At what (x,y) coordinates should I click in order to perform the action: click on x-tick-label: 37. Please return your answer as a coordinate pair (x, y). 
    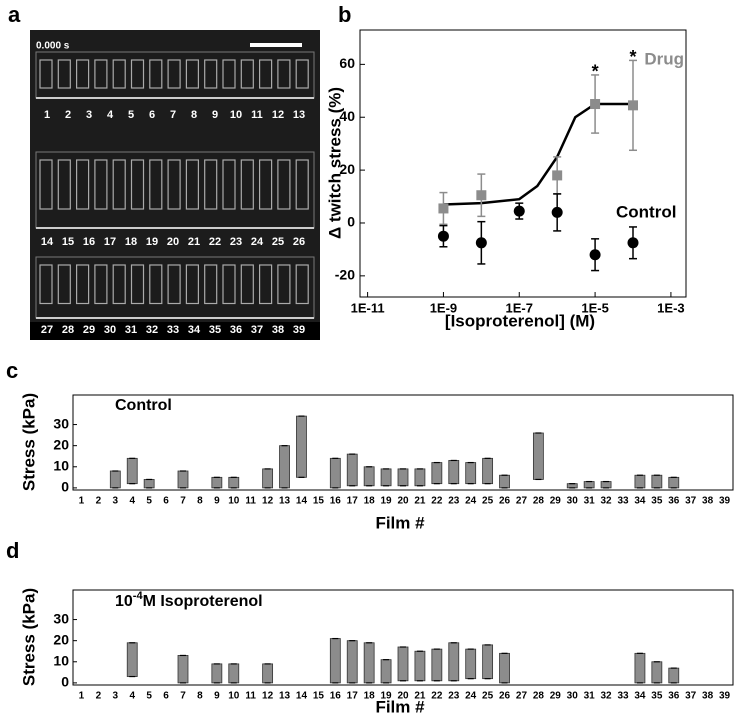
    Looking at the image, I should click on (691, 501).